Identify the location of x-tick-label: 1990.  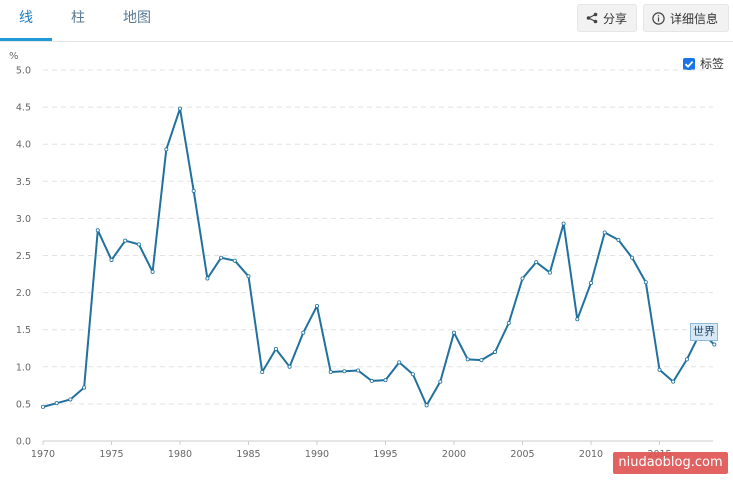
(317, 454).